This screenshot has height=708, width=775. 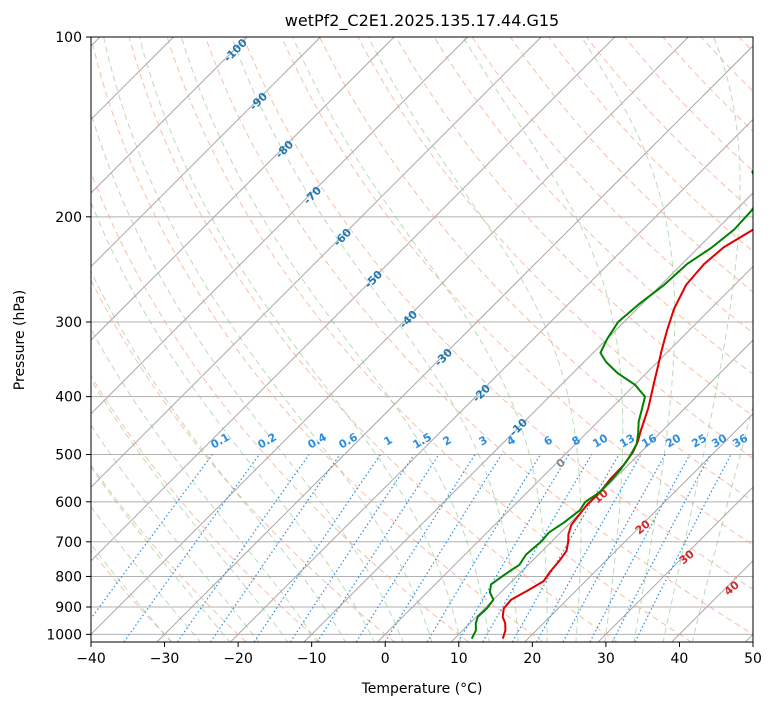 I want to click on x-axis-label: Temperature (°C), so click(x=422, y=689).